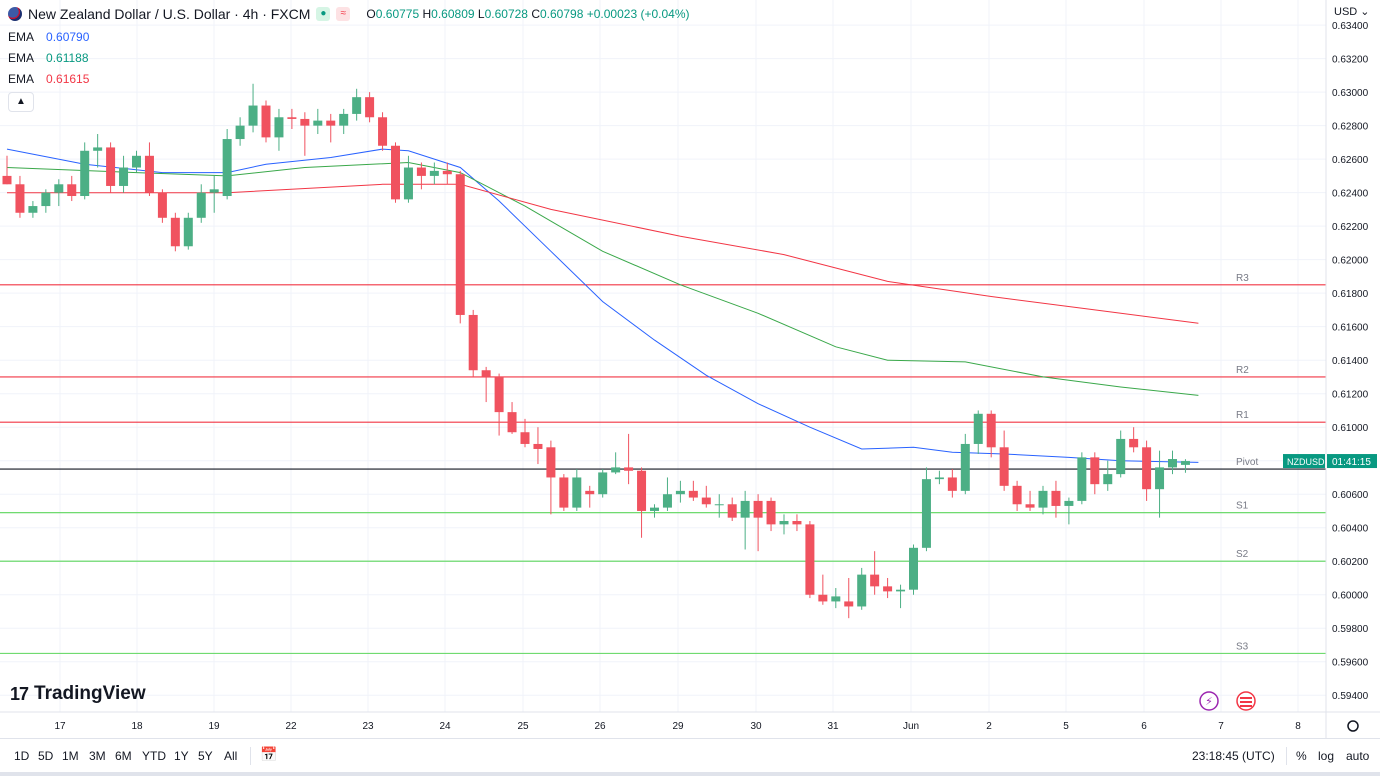  What do you see at coordinates (1350, 495) in the screenshot?
I see `y-tick-label: 0.60600` at bounding box center [1350, 495].